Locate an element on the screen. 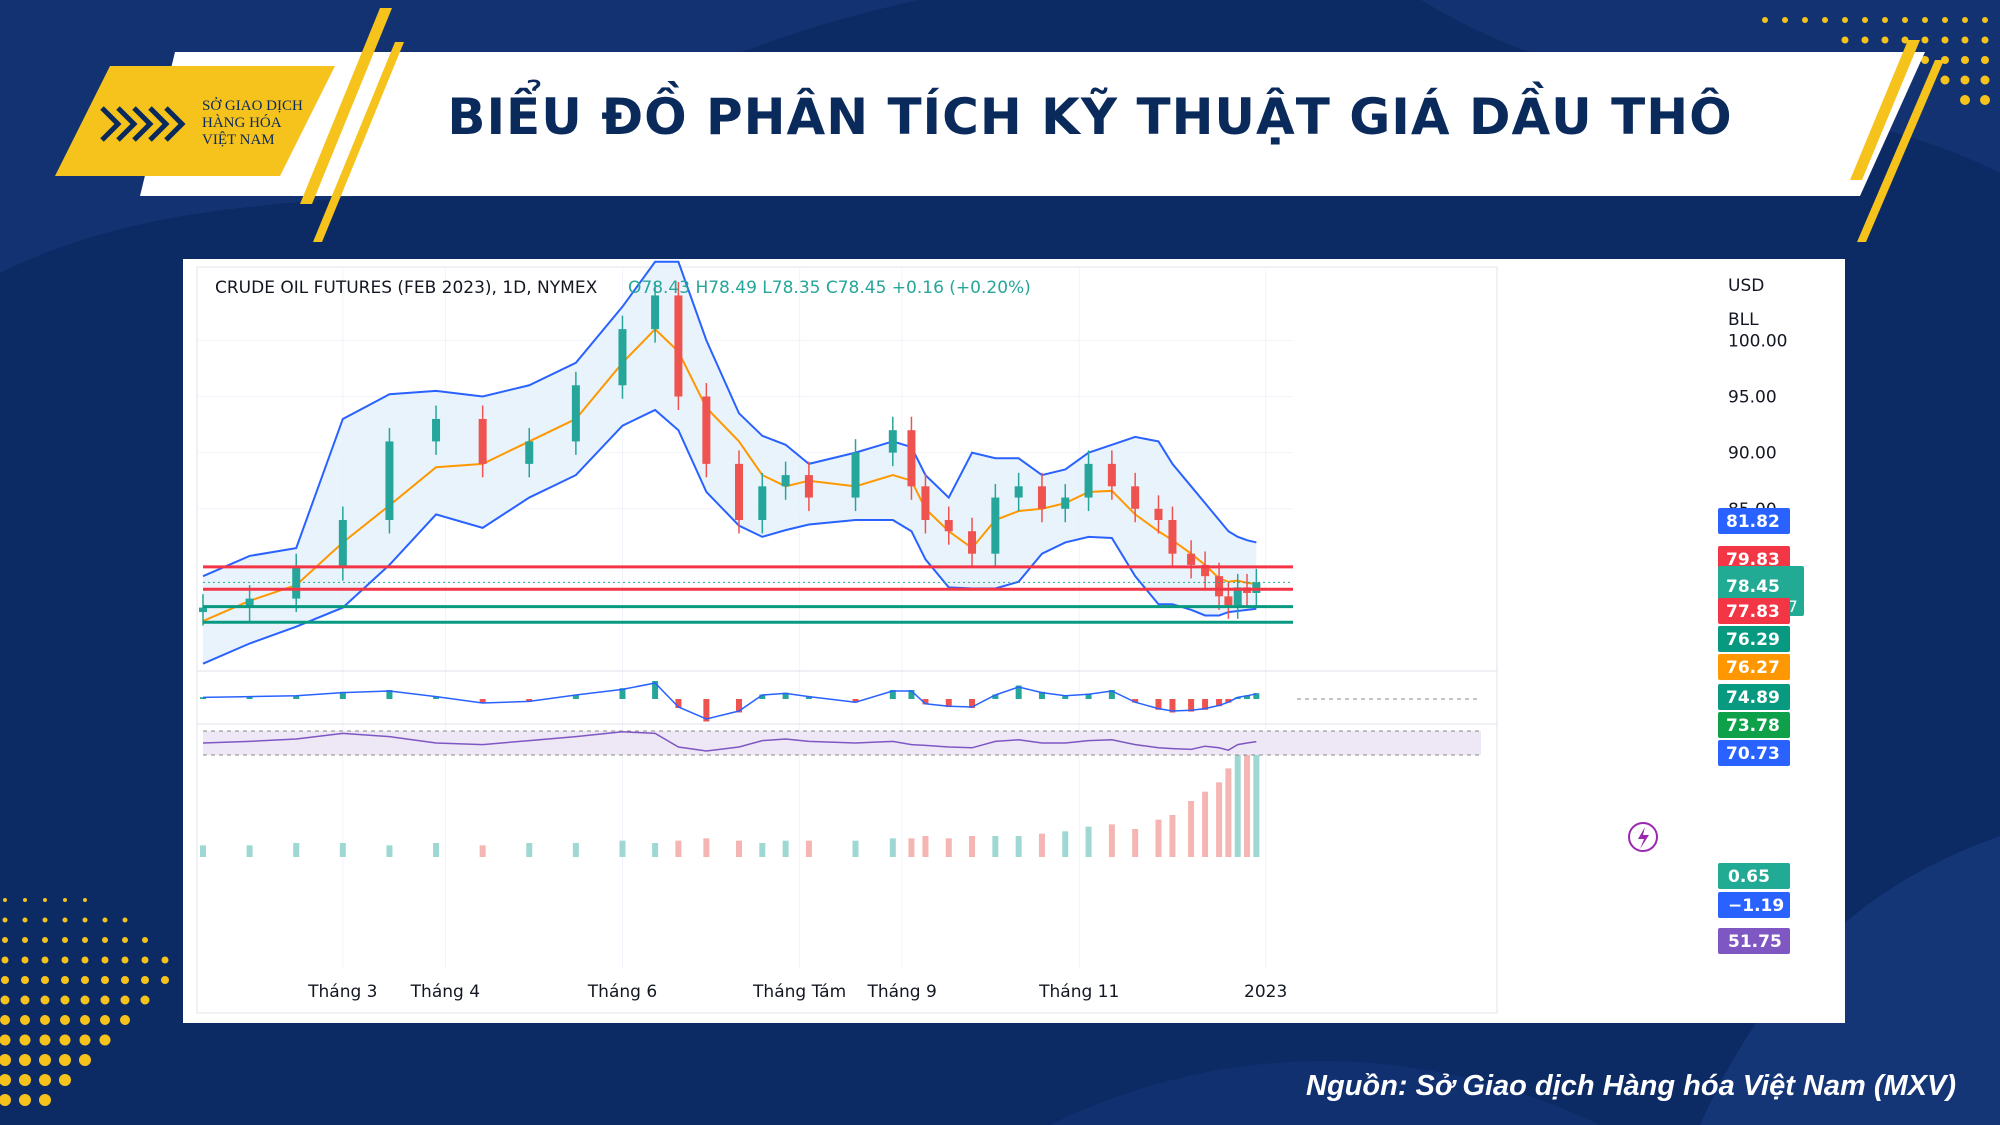 The image size is (2000, 1125). x-tick-label: 2023 is located at coordinates (1265, 992).